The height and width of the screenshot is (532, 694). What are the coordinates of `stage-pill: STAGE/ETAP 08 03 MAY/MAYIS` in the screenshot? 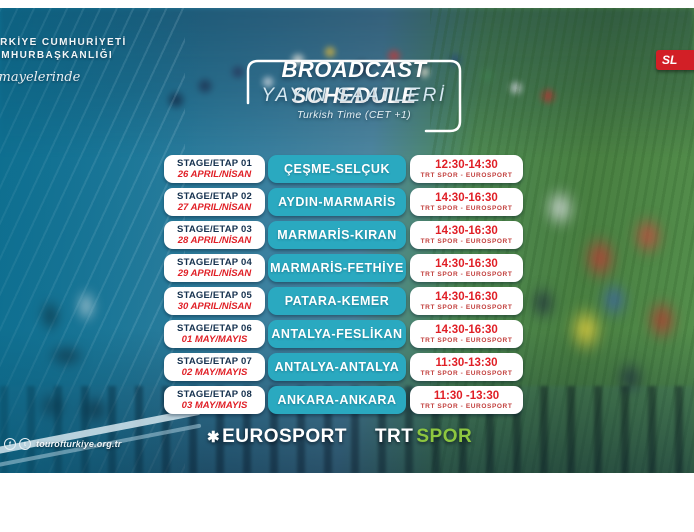 It's located at (214, 400).